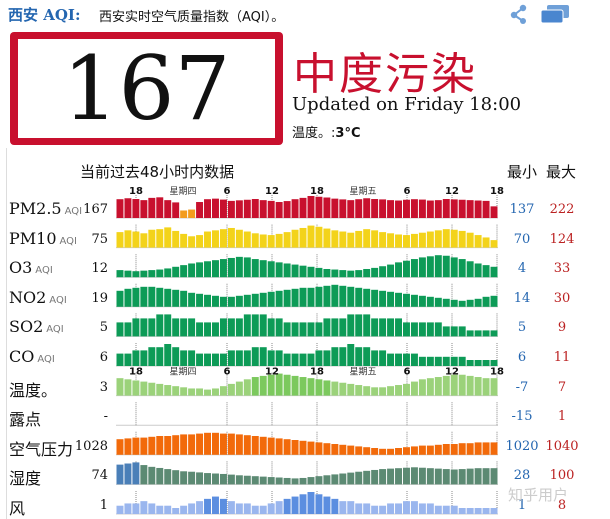  I want to click on share-icon, so click(519, 14).